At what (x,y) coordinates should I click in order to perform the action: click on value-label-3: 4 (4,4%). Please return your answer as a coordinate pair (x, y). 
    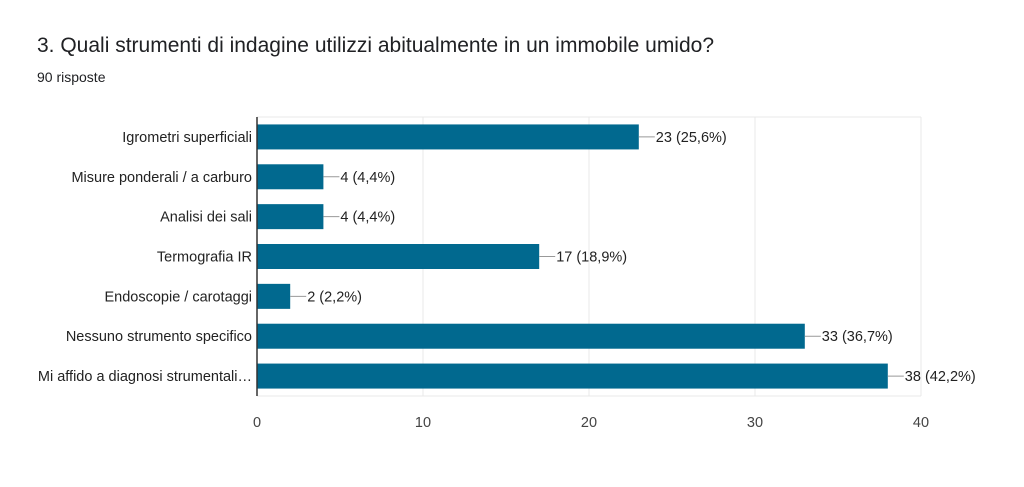
    Looking at the image, I should click on (367, 218).